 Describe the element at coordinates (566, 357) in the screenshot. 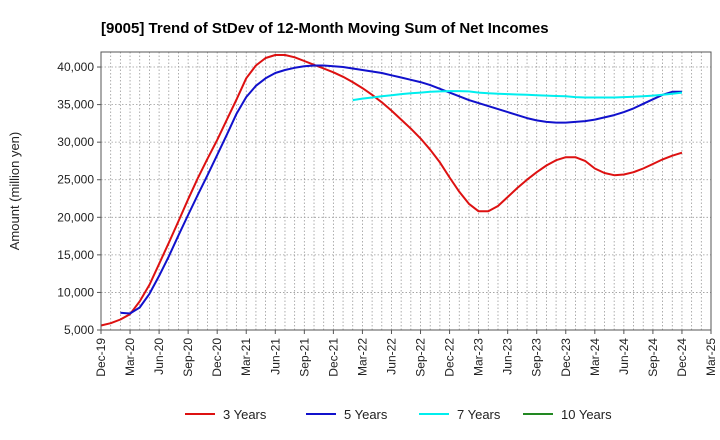

I see `x-tick-label: Dec-23` at that location.